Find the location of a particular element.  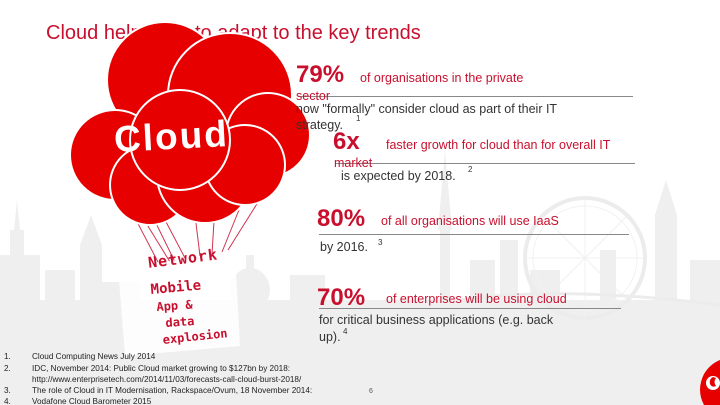

stat-79-figure: 79% is located at coordinates (320, 74).